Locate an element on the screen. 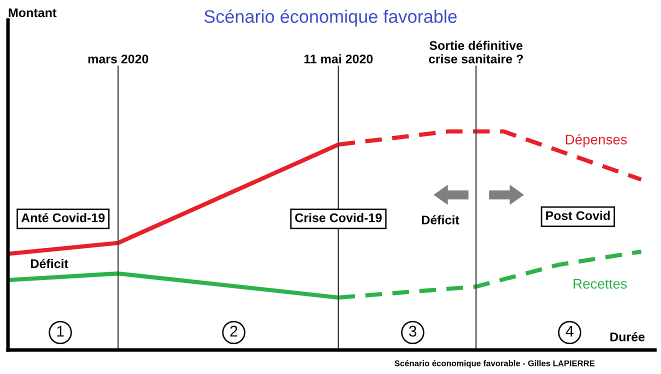 Image resolution: width=661 pixels, height=374 pixels. text: Scénario économique favorable - Gilles LAPIERRE is located at coordinates (494, 364).